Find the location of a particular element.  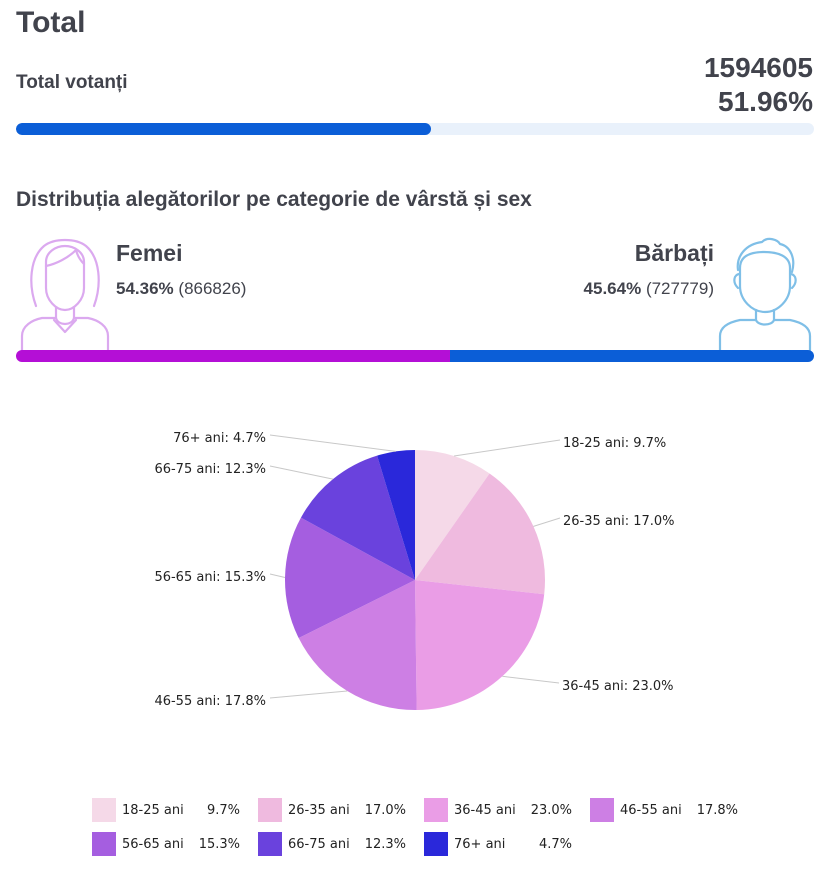

legend-item-2: 26-35 ani 17.0% is located at coordinates (332, 810).